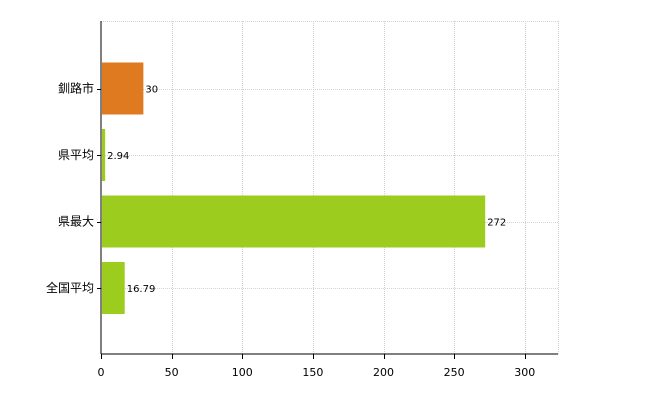  Describe the element at coordinates (172, 372) in the screenshot. I see `x-tick-label-1: 50` at that location.